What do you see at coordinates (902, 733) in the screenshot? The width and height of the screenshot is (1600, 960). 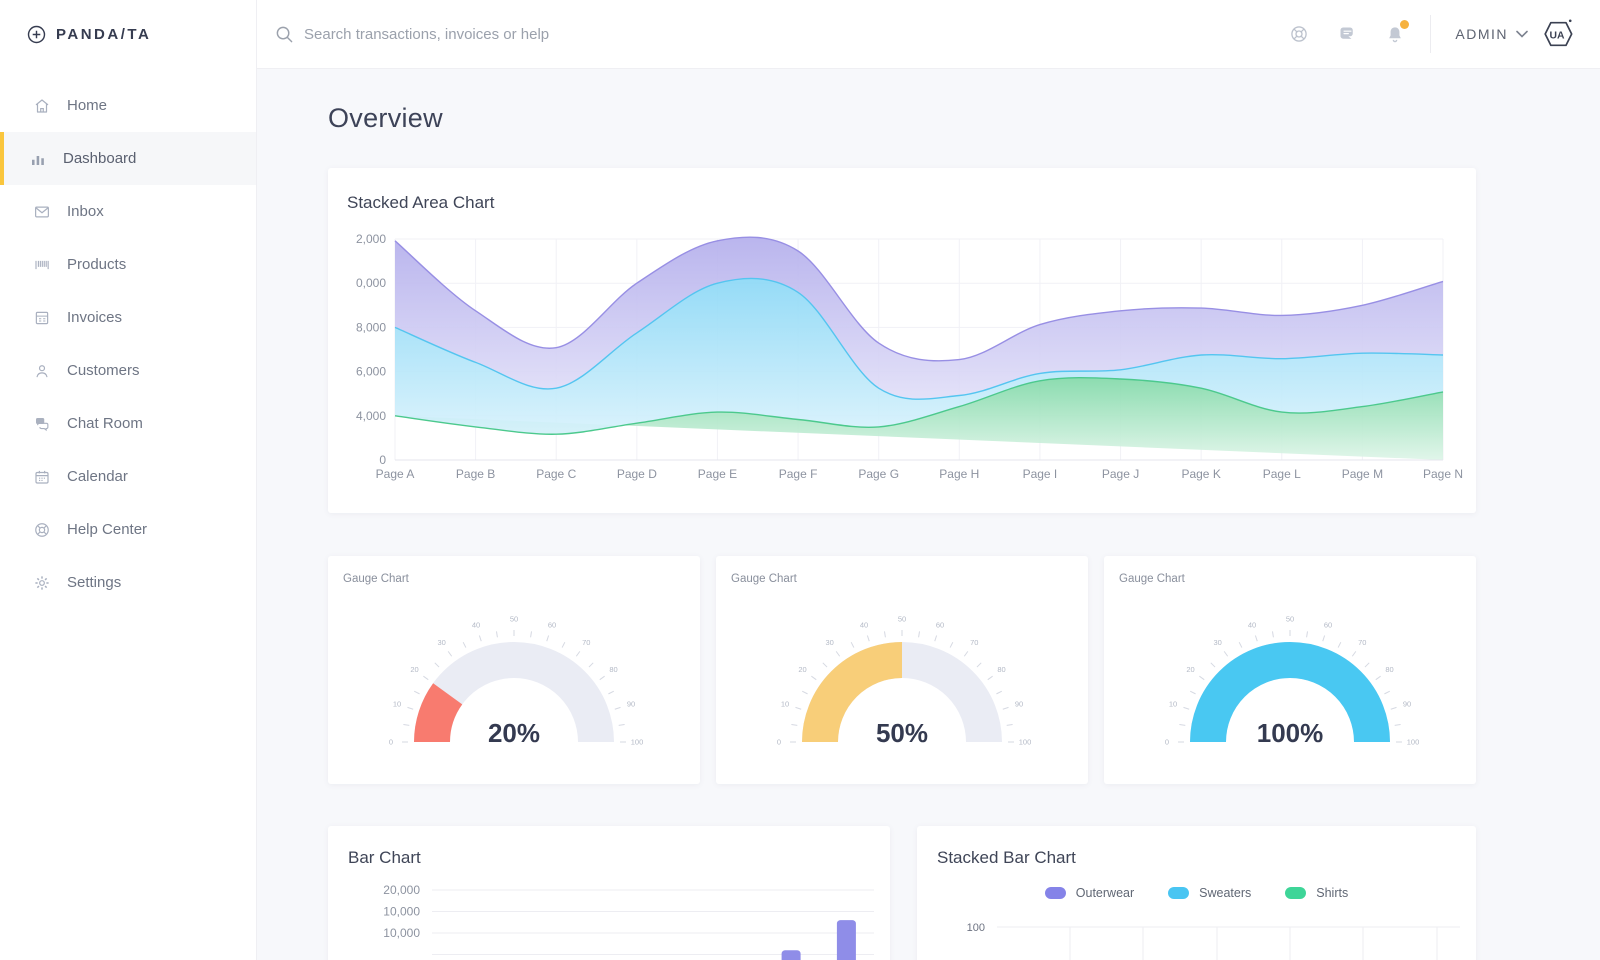 I see `svg-text: 50%` at bounding box center [902, 733].